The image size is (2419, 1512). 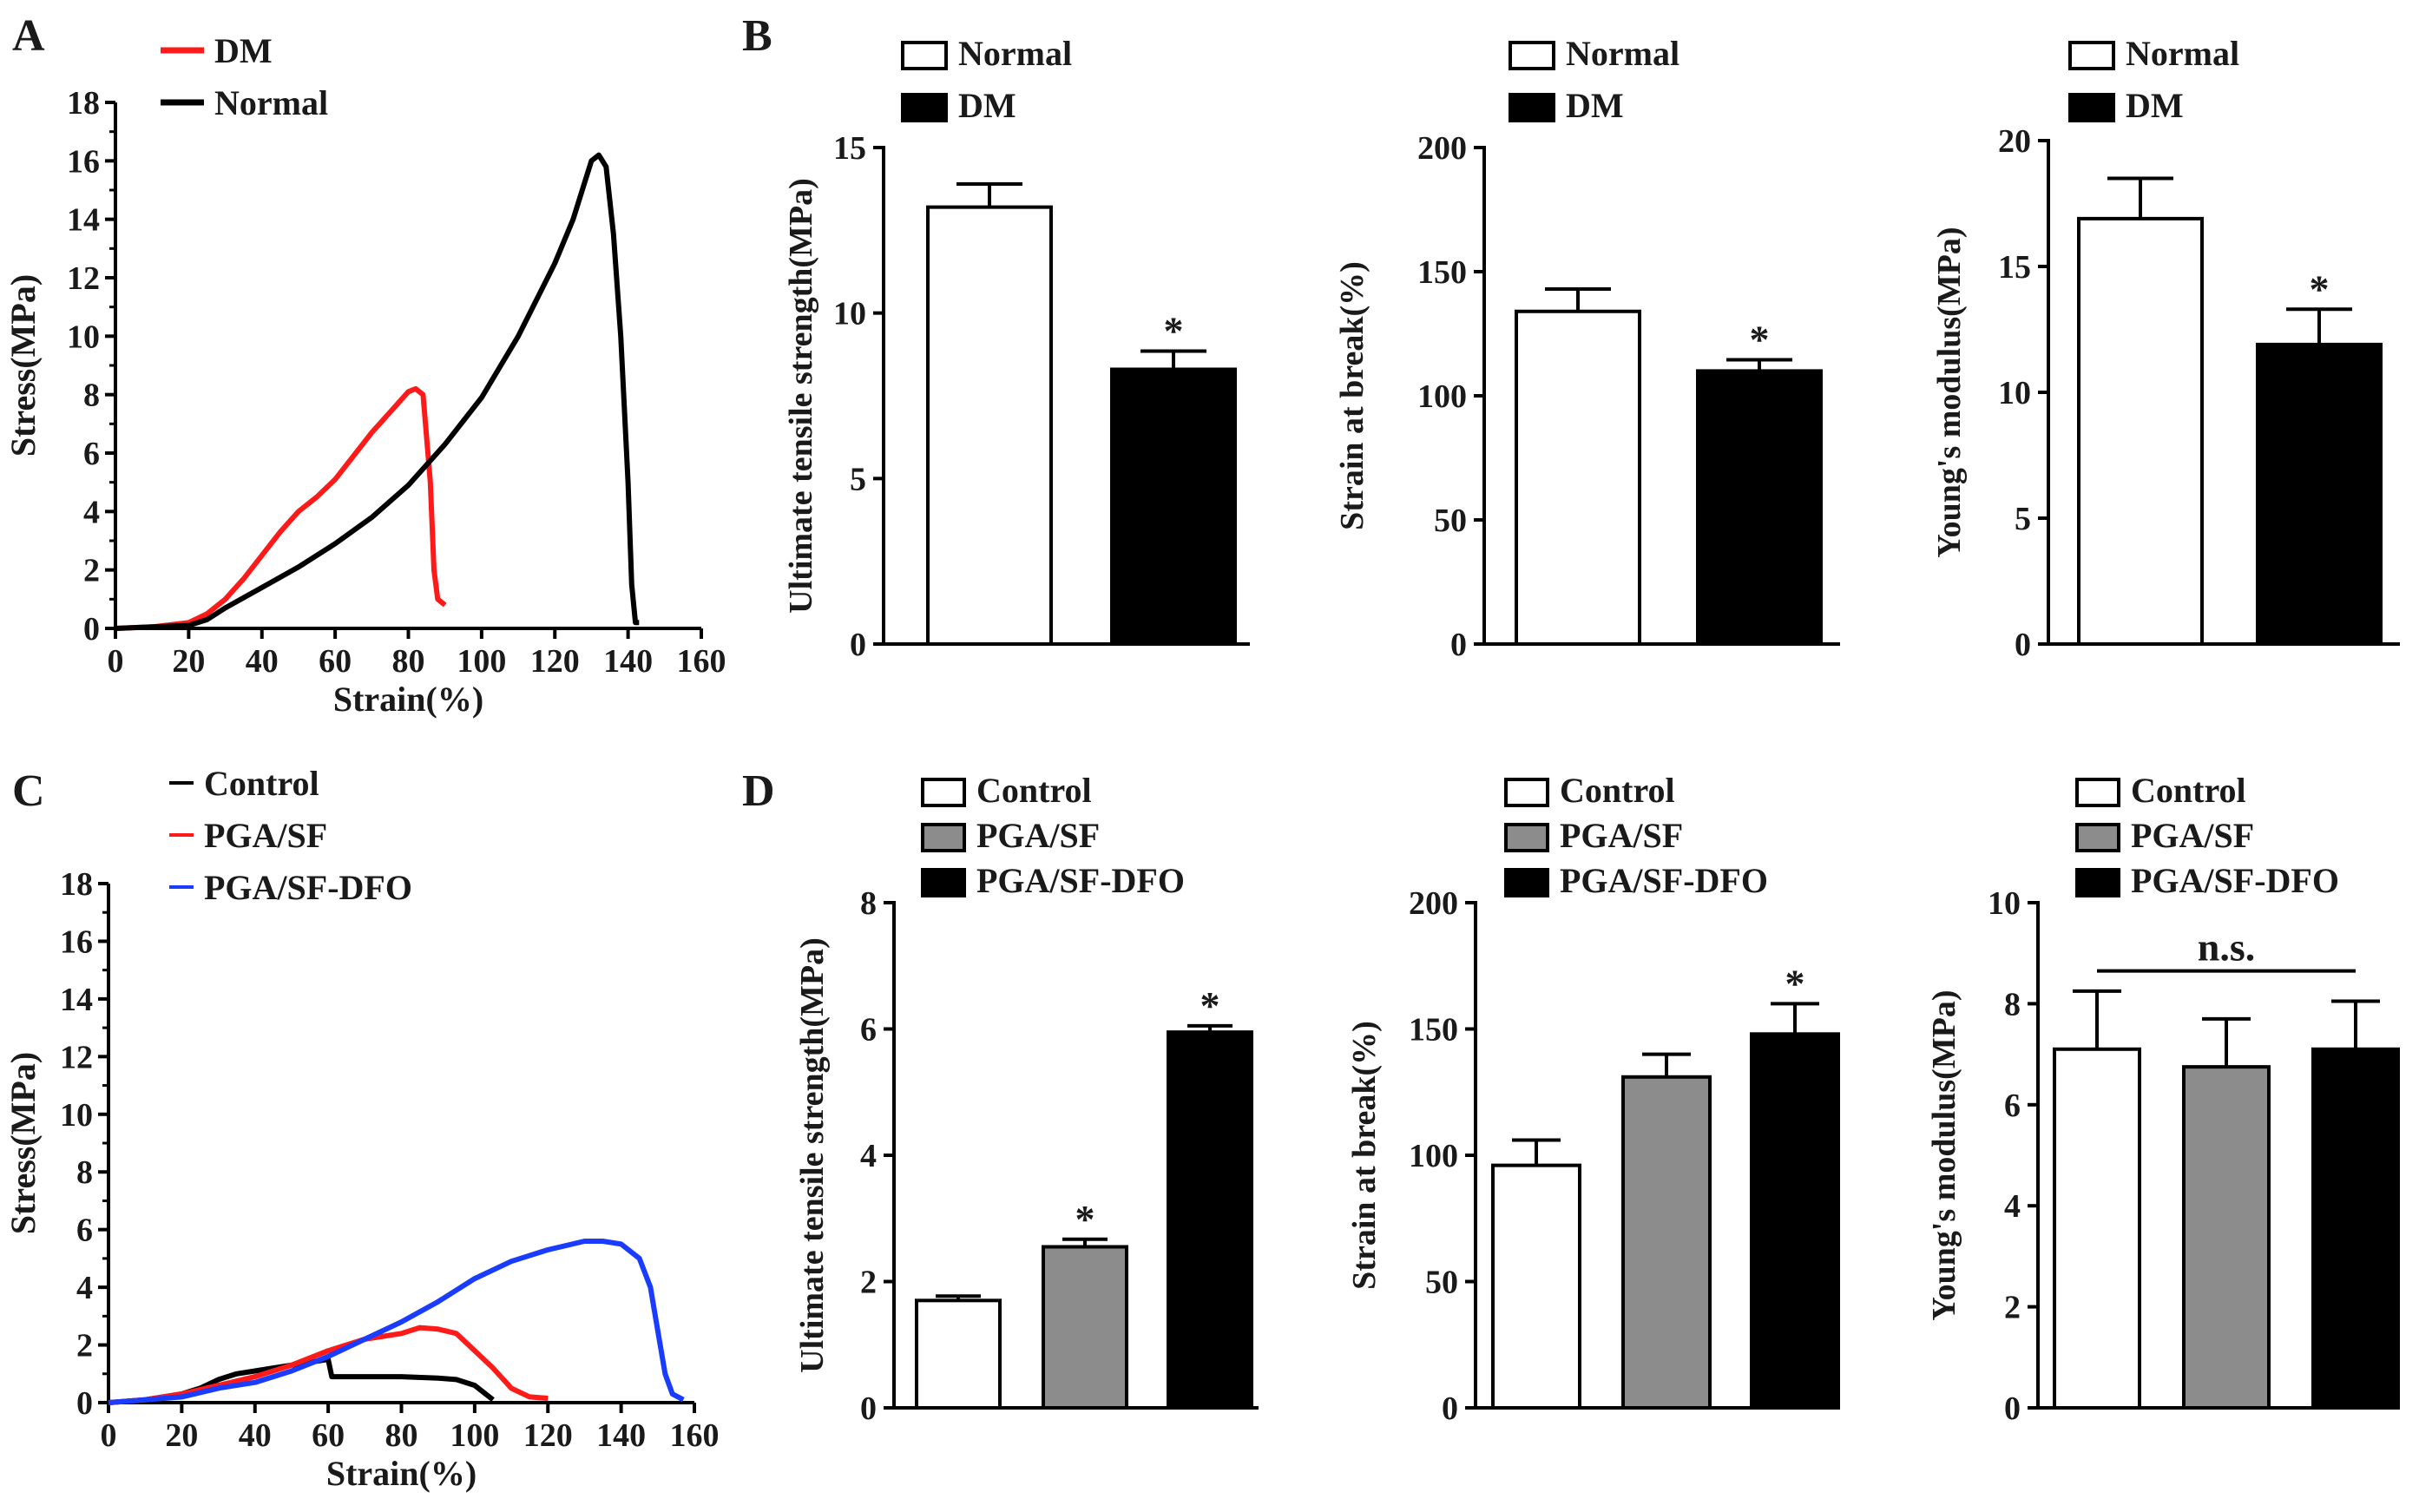 I want to click on y-tick-label: 20, so click(x=2014, y=141).